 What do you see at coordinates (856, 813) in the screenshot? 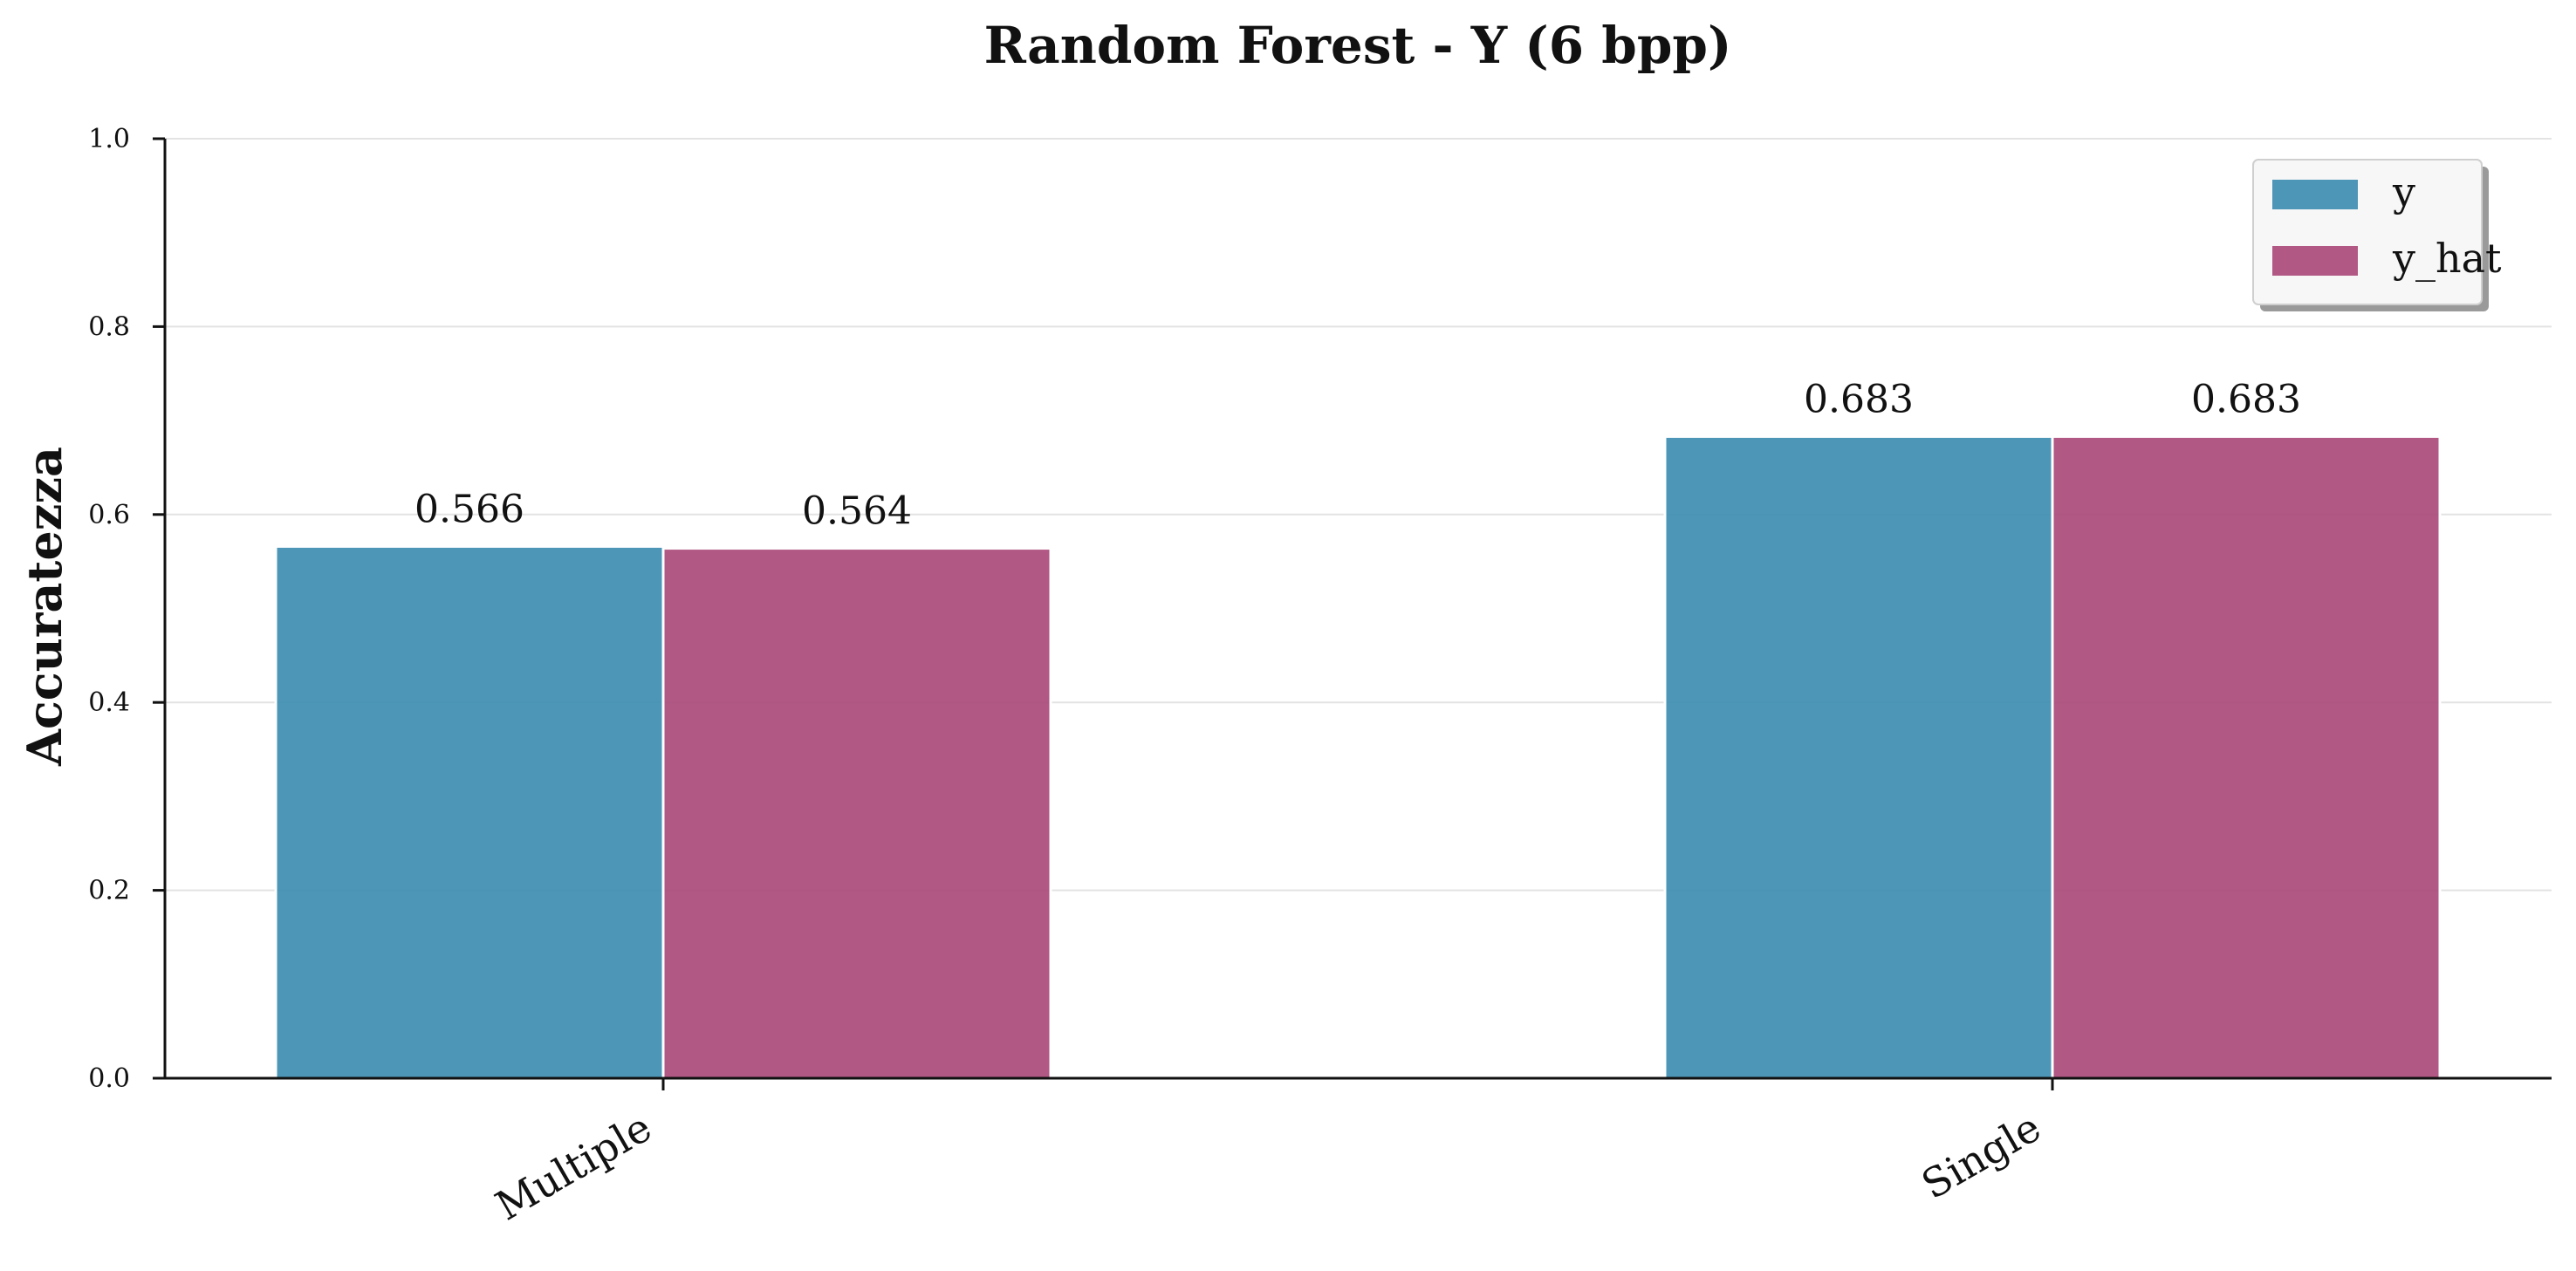
I see `bar-y_hat-multiple` at bounding box center [856, 813].